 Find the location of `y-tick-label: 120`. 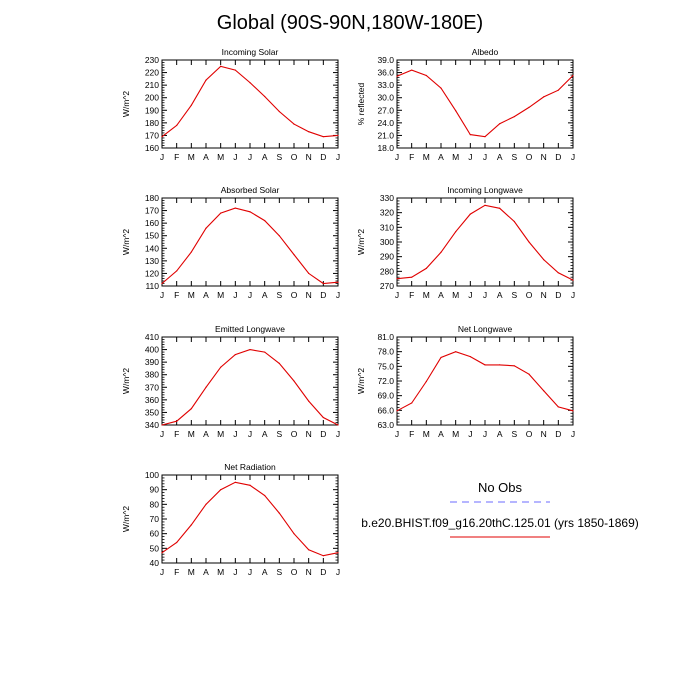

y-tick-label: 120 is located at coordinates (152, 273).